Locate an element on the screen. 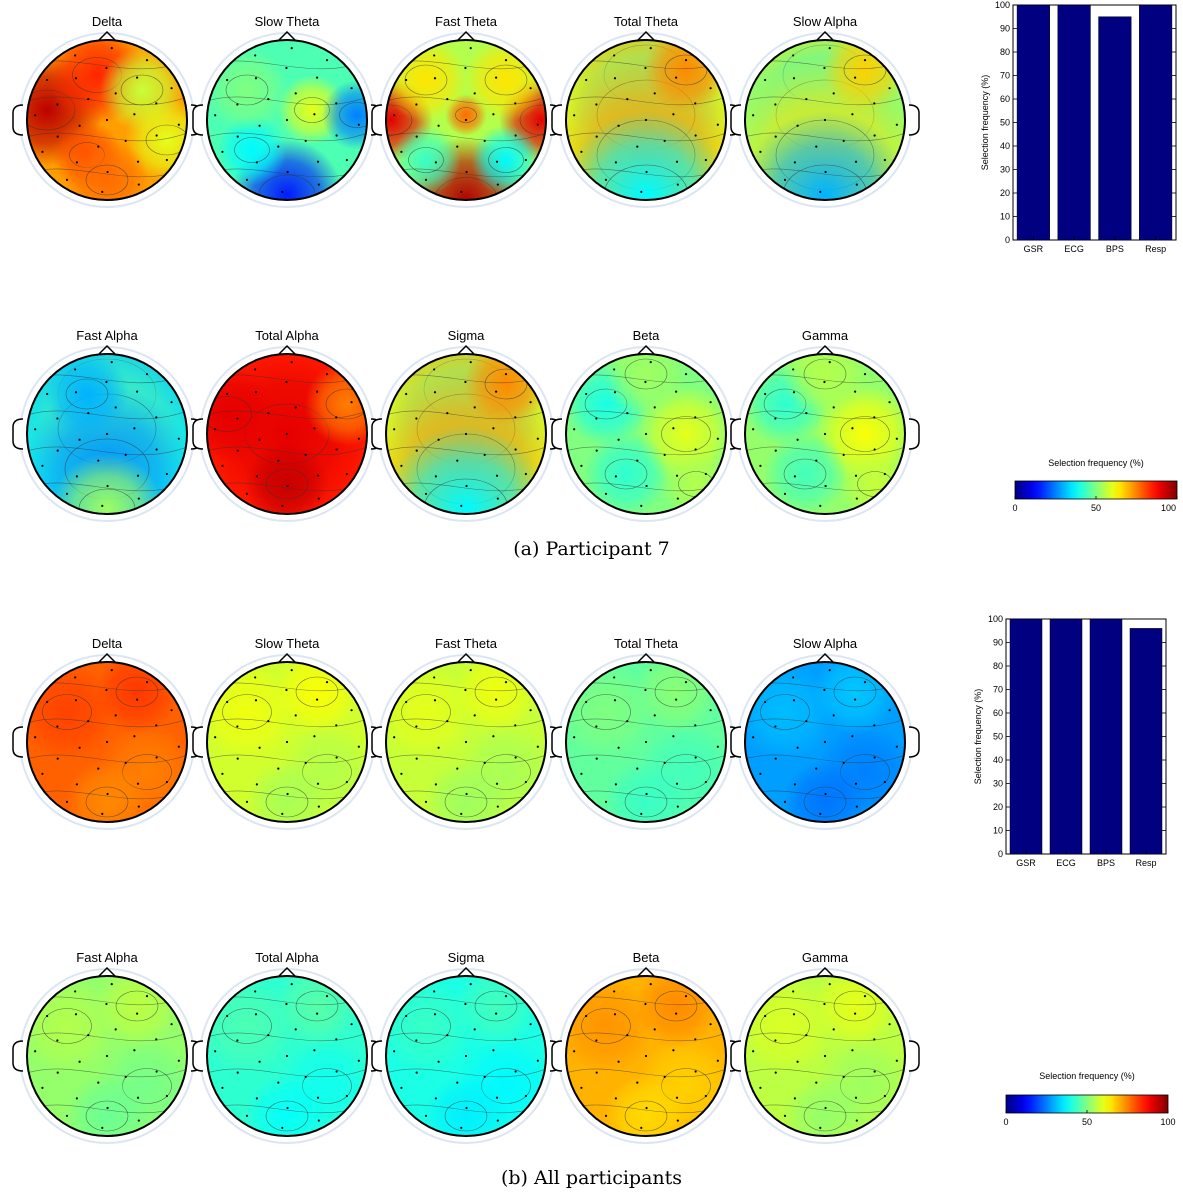 The image size is (1183, 1192). caption-panel-b: (b) All participants is located at coordinates (591, 1178).